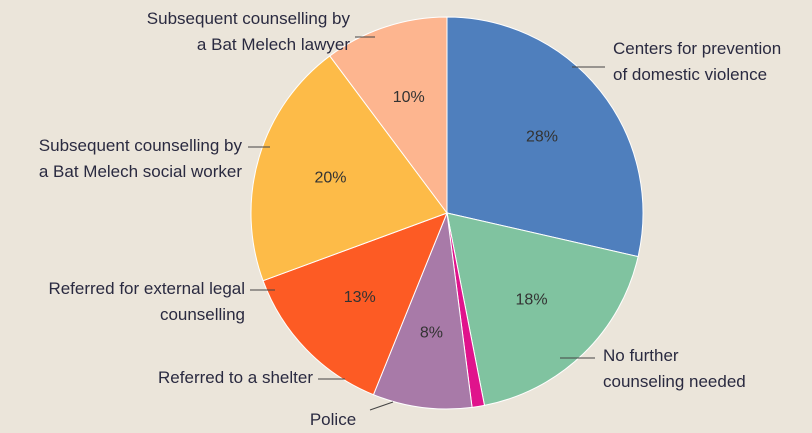 Image resolution: width=812 pixels, height=433 pixels. I want to click on category-label-line: counseling needed, so click(674, 381).